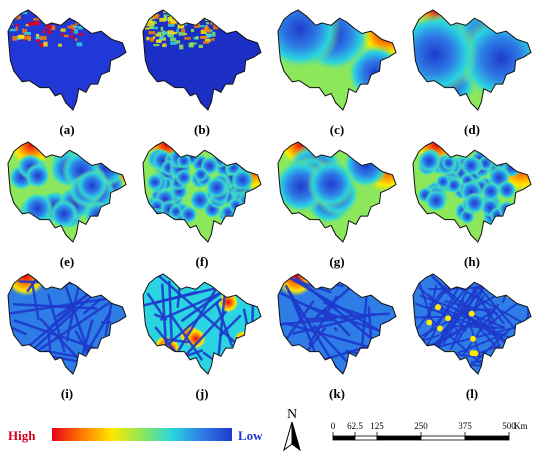  What do you see at coordinates (337, 68) in the screenshot?
I see `map-panel: (c)` at bounding box center [337, 68].